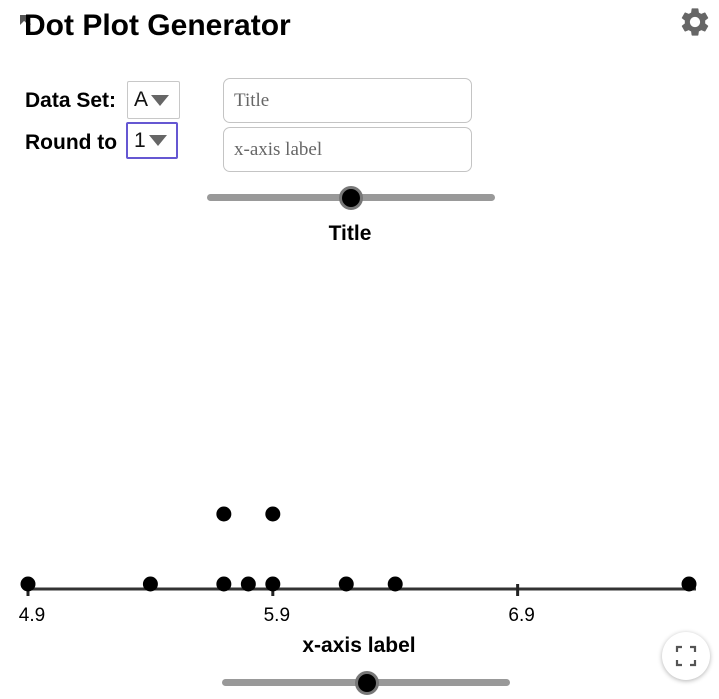  I want to click on round-label: Round to, so click(71, 142).